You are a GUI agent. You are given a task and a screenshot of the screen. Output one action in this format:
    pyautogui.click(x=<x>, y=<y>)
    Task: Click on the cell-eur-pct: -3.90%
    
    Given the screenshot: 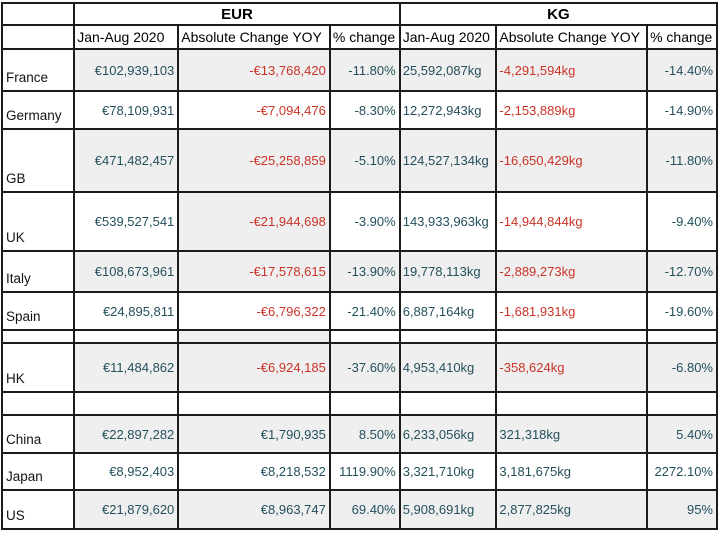 What is the action you would take?
    pyautogui.click(x=364, y=221)
    